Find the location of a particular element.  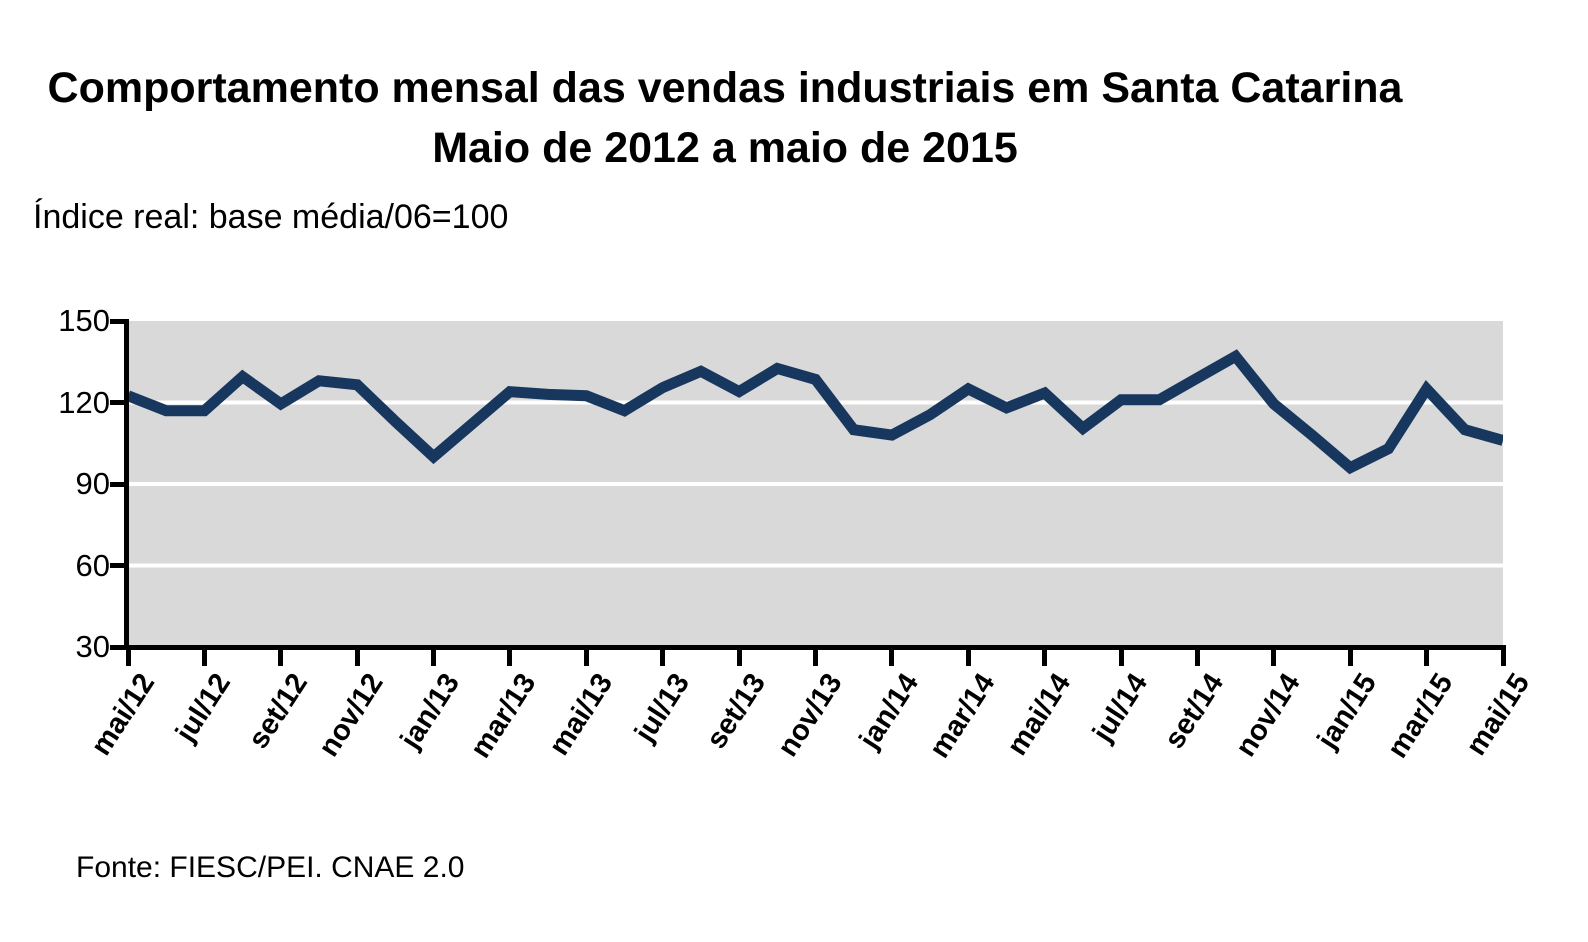

y-axis-label-90: 90 is located at coordinates (92, 483).